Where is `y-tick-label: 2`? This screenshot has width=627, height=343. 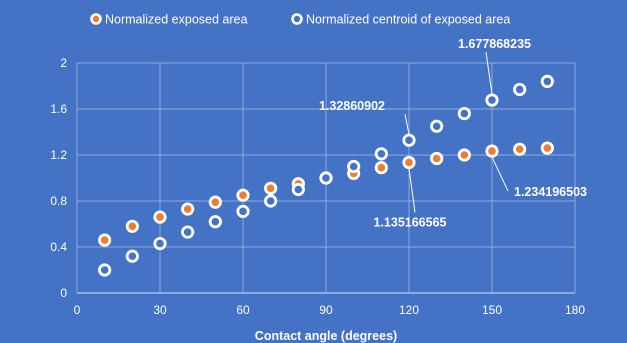 y-tick-label: 2 is located at coordinates (63, 63).